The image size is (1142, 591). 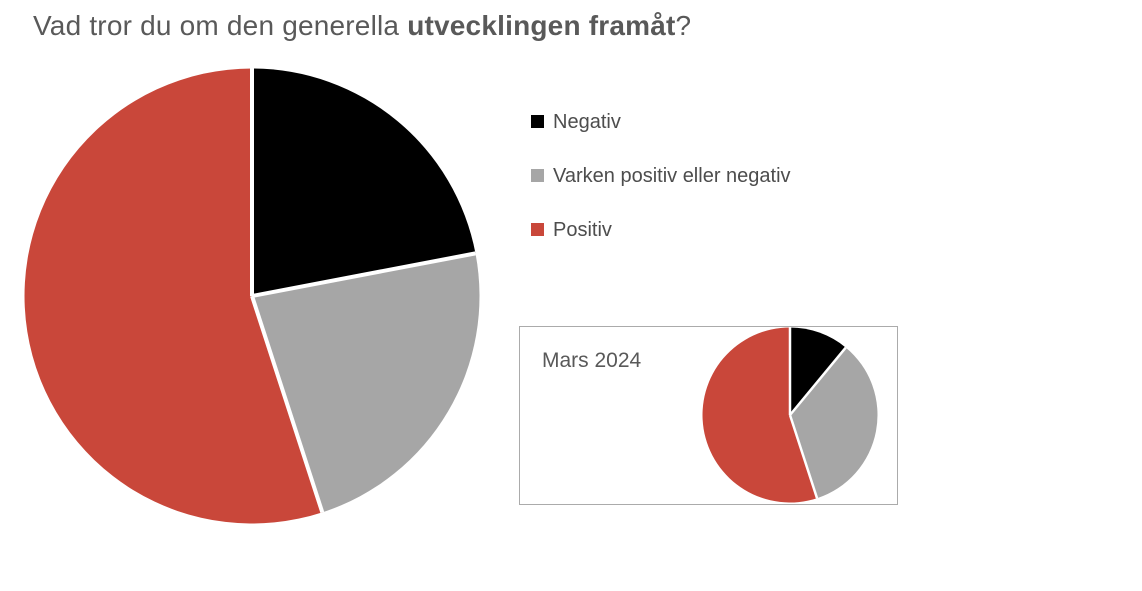 What do you see at coordinates (220, 25) in the screenshot?
I see `title-text-regular: Vad tror du om den generella` at bounding box center [220, 25].